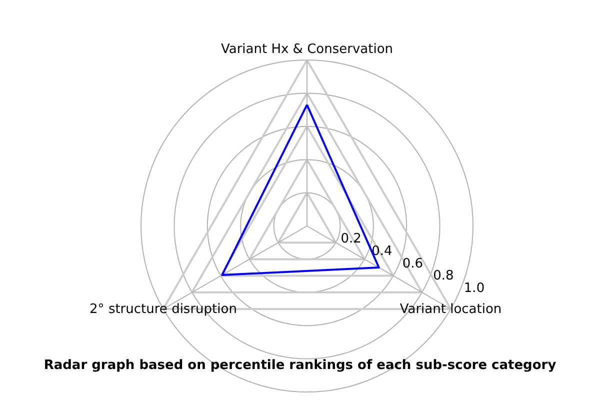 The width and height of the screenshot is (600, 400). What do you see at coordinates (451, 309) in the screenshot?
I see `spoke-label: Variant location` at bounding box center [451, 309].